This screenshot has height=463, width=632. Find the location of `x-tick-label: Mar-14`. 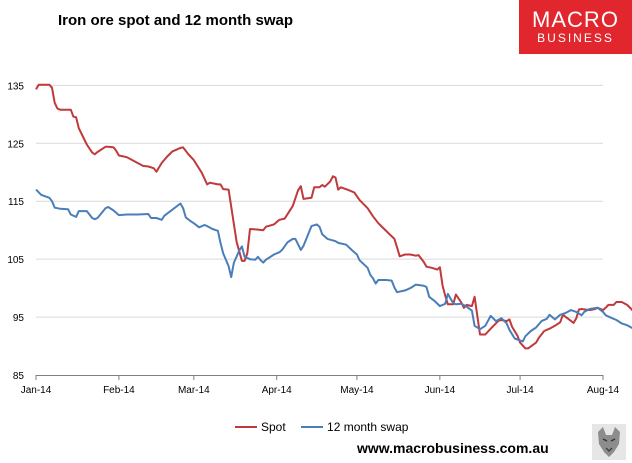

x-tick-label: Mar-14 is located at coordinates (194, 390).